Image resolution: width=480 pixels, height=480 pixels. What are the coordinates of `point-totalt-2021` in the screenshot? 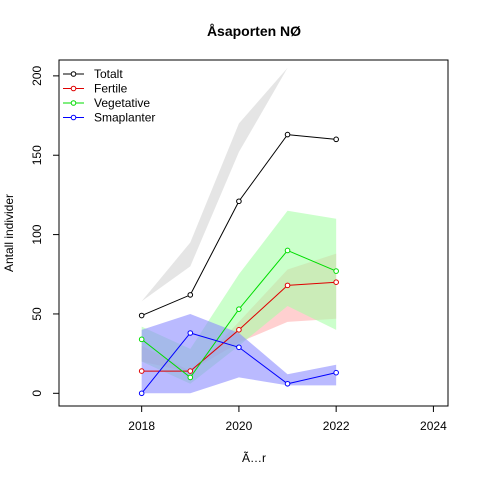 It's located at (287, 134).